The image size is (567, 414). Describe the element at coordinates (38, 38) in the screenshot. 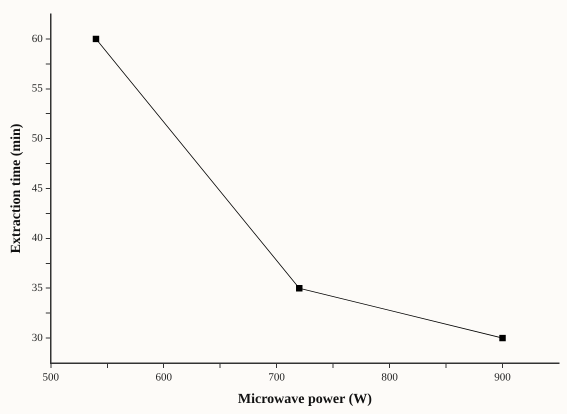

I see `y-tick-label: 60` at that location.